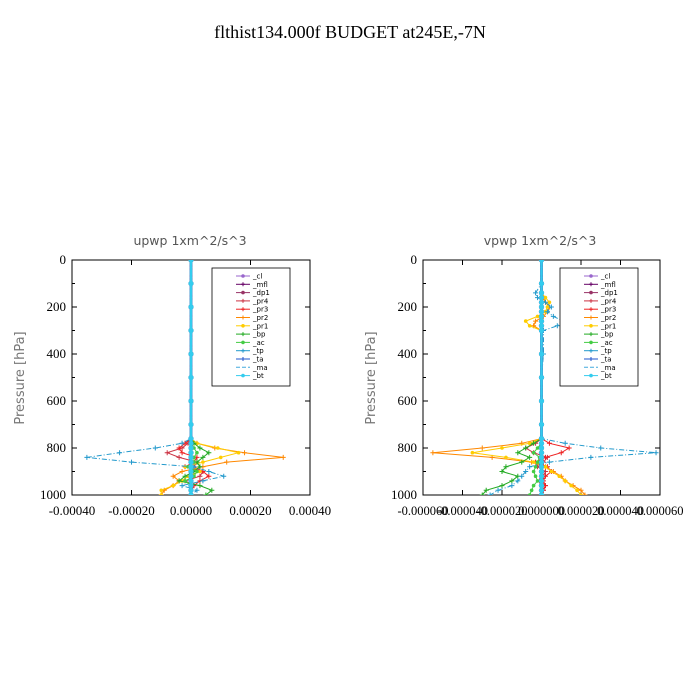 This screenshot has width=700, height=700. I want to click on vpwp-ytick-label: 800, so click(408, 447).